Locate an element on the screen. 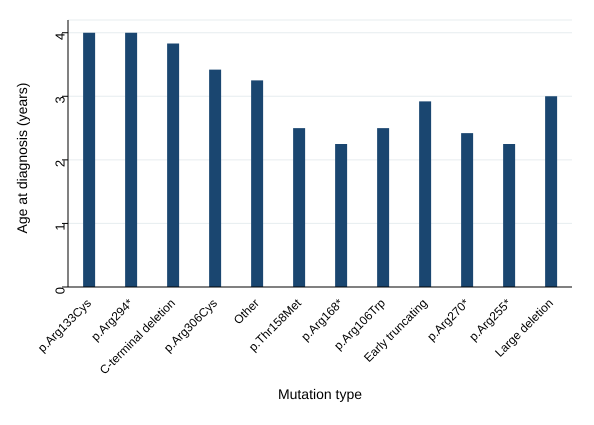 This screenshot has width=594, height=425. y-tick-label: 0 is located at coordinates (60, 290).